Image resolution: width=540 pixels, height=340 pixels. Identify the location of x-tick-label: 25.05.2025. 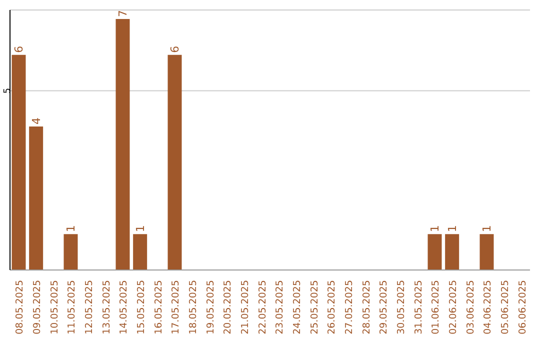
(314, 307).